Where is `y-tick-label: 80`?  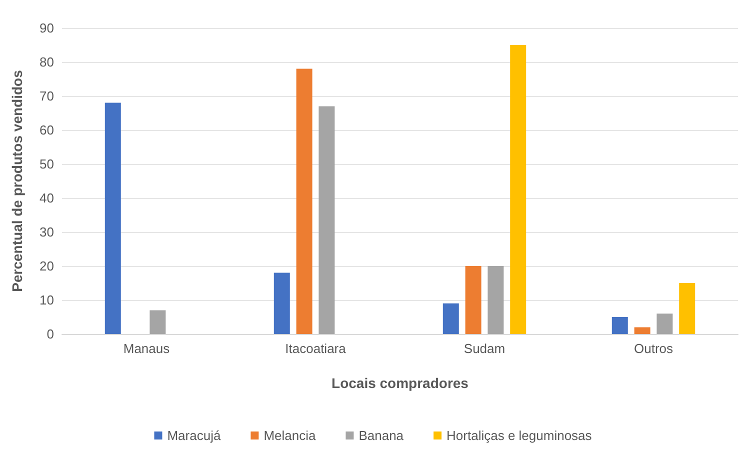 y-tick-label: 80 is located at coordinates (47, 62).